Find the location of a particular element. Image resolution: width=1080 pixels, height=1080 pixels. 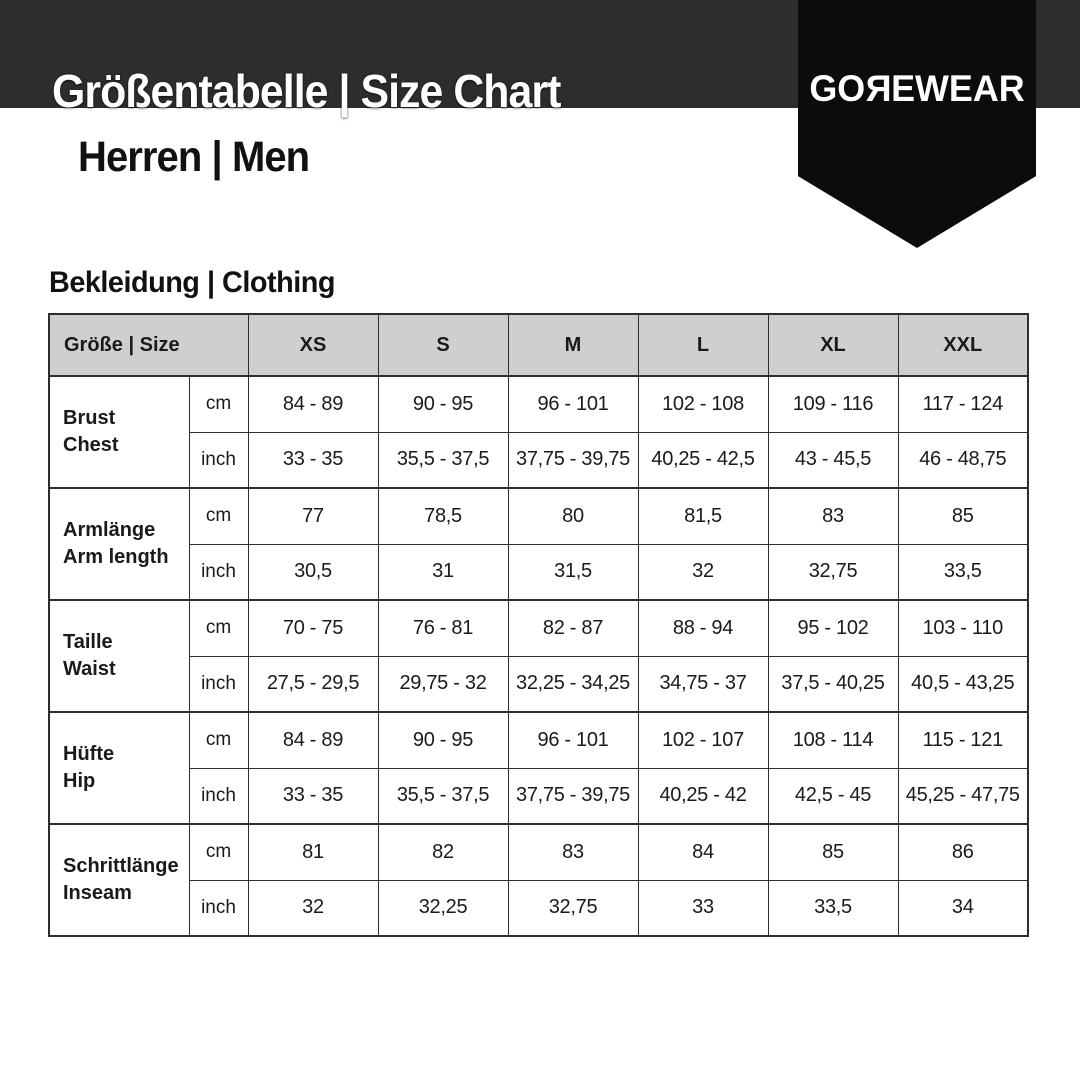

row-group-label-de: Hüfte is located at coordinates (89, 754).